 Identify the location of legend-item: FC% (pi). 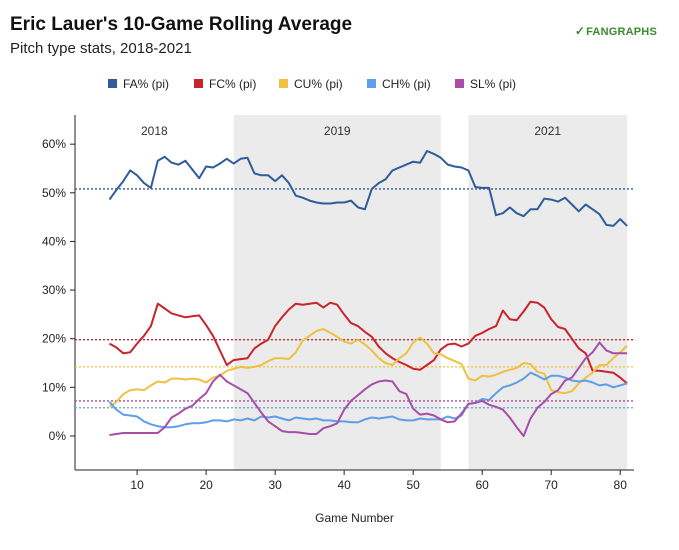
(225, 84).